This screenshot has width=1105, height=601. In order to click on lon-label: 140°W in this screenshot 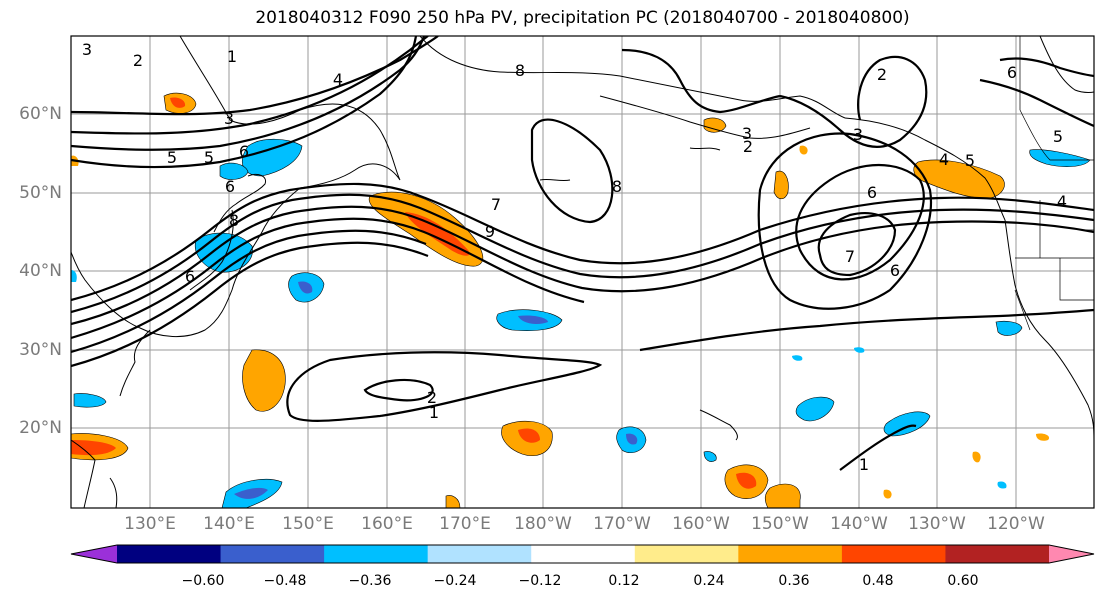, I will do `click(859, 524)`.